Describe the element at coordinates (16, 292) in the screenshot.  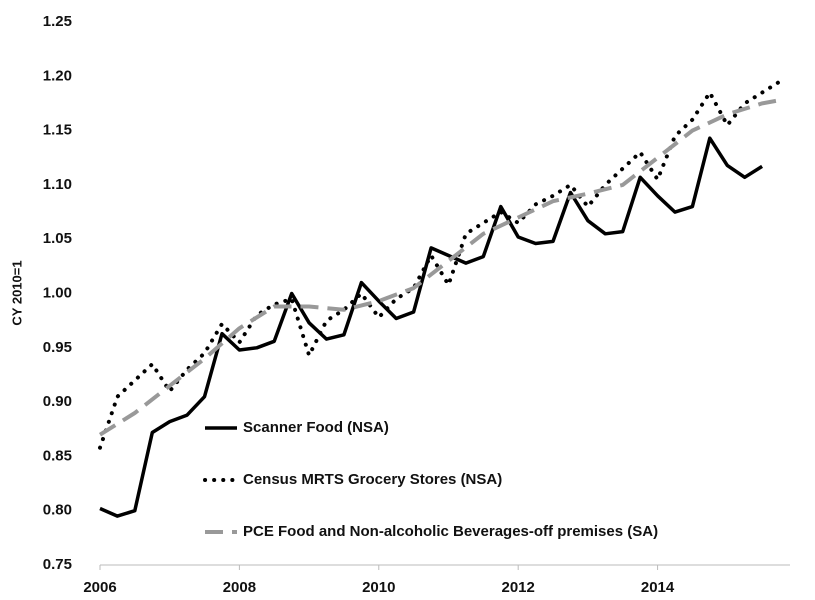
I see `y-axis-label: CY 2010=1` at that location.